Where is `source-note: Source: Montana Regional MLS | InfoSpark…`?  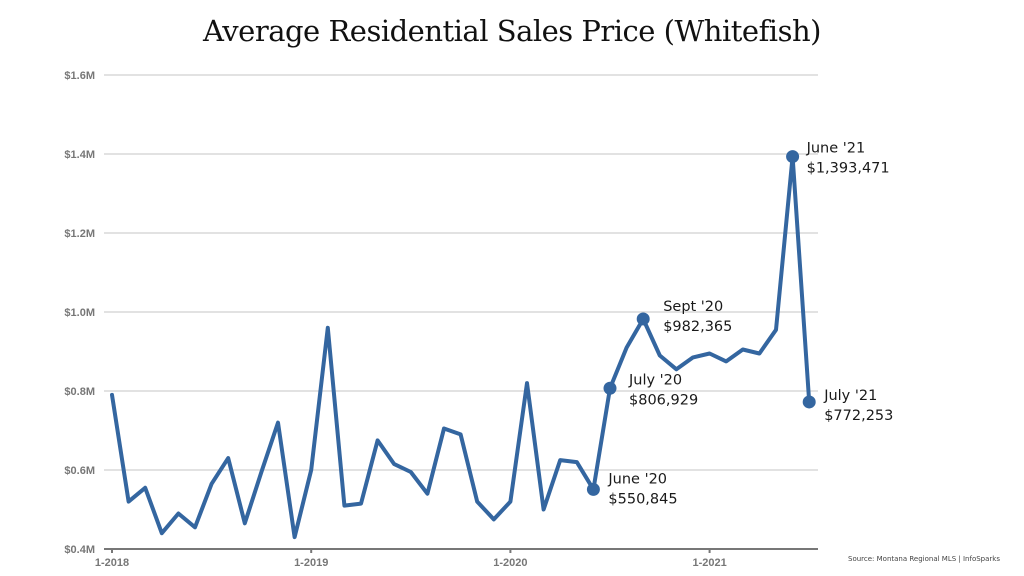
source-note: Source: Montana Regional MLS | InfoSpark… is located at coordinates (924, 559).